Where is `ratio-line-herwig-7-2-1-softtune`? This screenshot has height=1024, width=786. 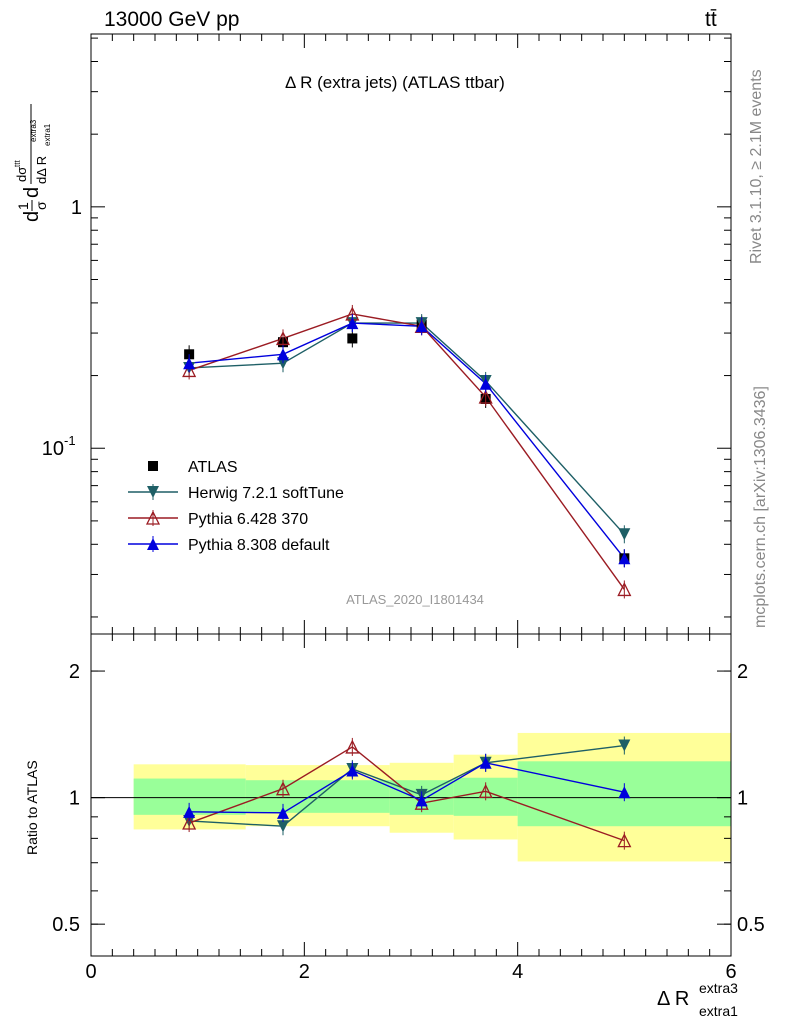 ratio-line-herwig-7-2-1-softtune is located at coordinates (407, 785).